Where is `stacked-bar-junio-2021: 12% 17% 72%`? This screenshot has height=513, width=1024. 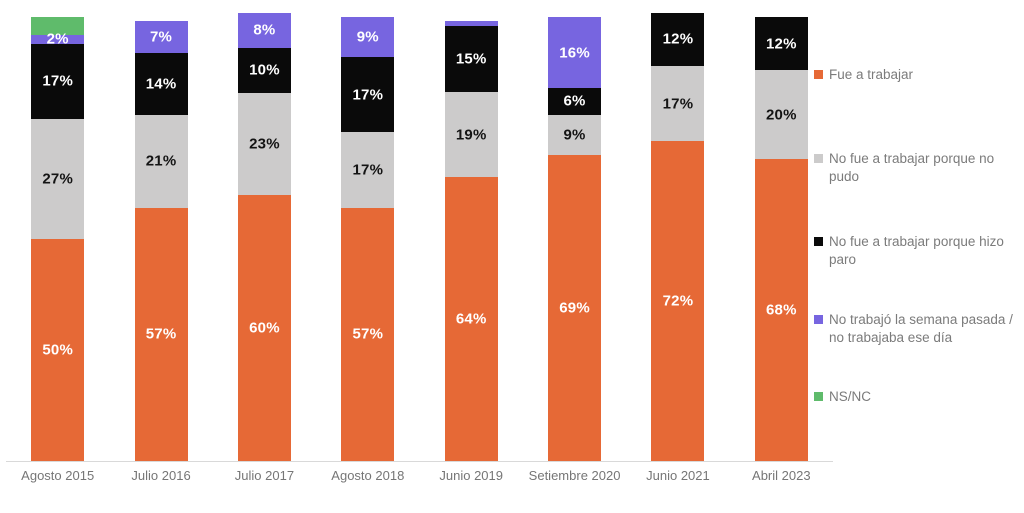 stacked-bar-junio-2021: 12% 17% 72% is located at coordinates (678, 236).